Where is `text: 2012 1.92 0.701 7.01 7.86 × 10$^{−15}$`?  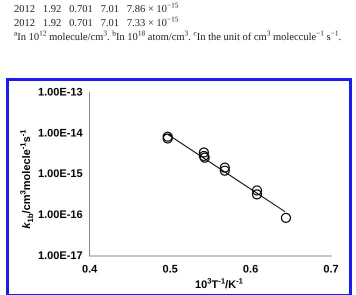 text: 2012 1.92 0.701 7.01 7.86 × 10$^{−15}$ is located at coordinates (97, 8).